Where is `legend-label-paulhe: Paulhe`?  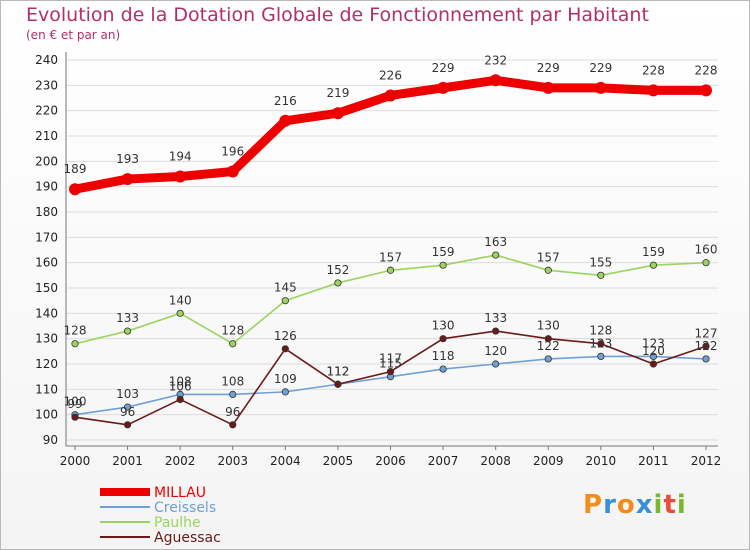 legend-label-paulhe: Paulhe is located at coordinates (177, 523).